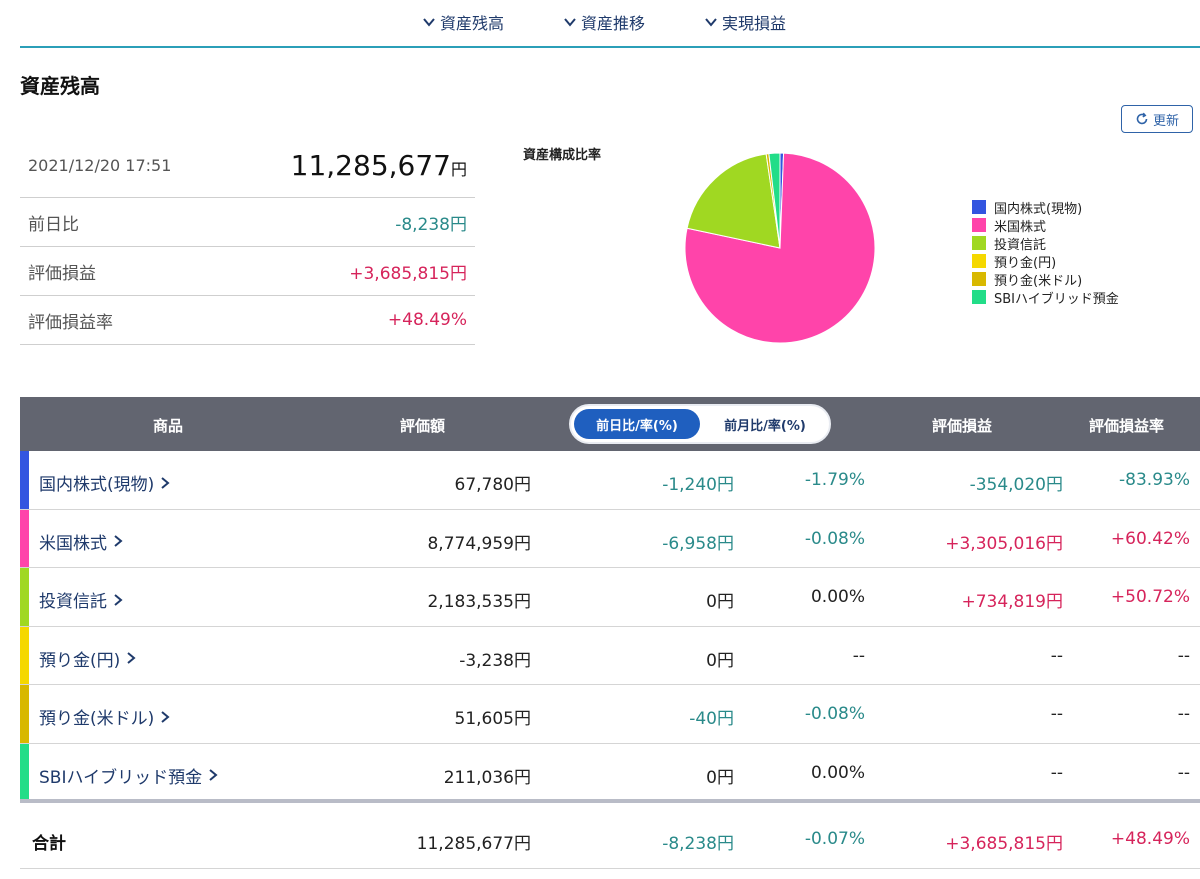  Describe the element at coordinates (1150, 538) in the screenshot. I see `pl-rate-cell: +60.42%` at that location.